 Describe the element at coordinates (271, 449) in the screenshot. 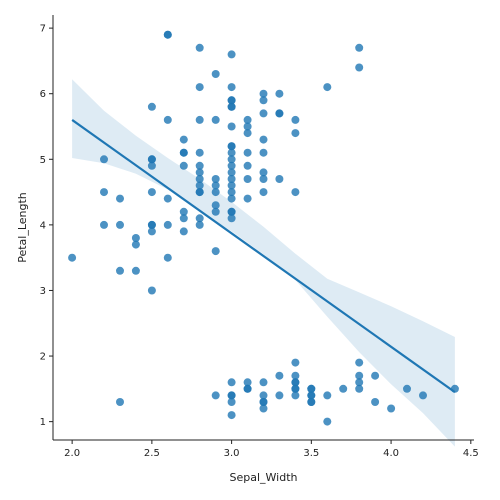

I see `x-axis-ticks: 2.0 2.5 3.0 3.5 4.0 4.5` at that location.